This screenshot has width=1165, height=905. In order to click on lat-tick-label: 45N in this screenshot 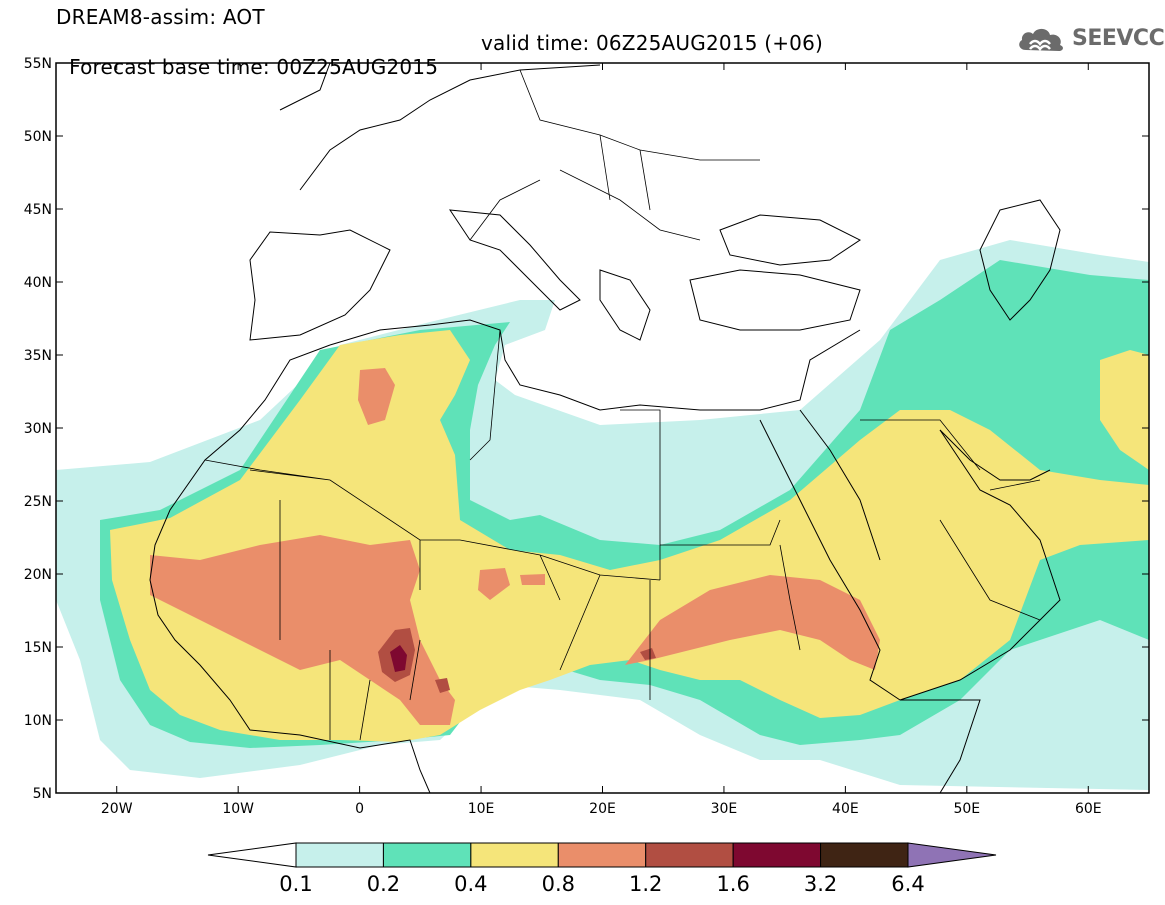, I will do `click(38, 210)`.